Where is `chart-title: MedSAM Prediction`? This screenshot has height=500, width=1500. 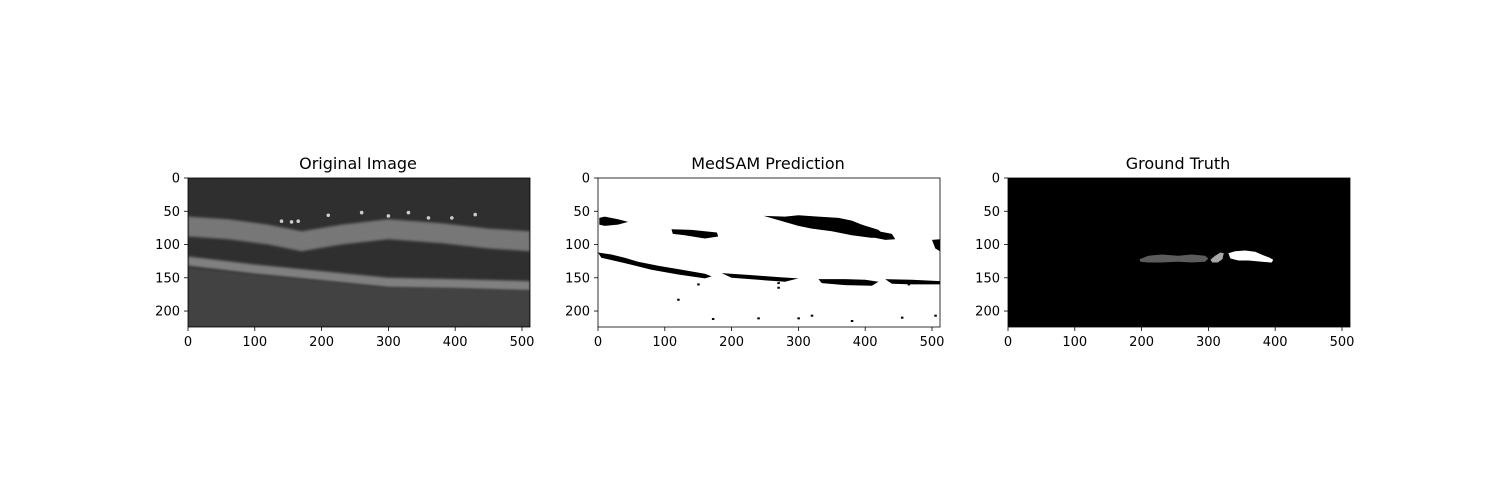 chart-title: MedSAM Prediction is located at coordinates (768, 163).